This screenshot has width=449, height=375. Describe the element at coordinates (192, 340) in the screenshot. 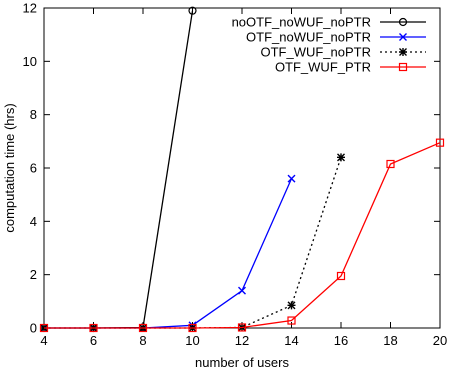

I see `x-tick-label: 10` at that location.